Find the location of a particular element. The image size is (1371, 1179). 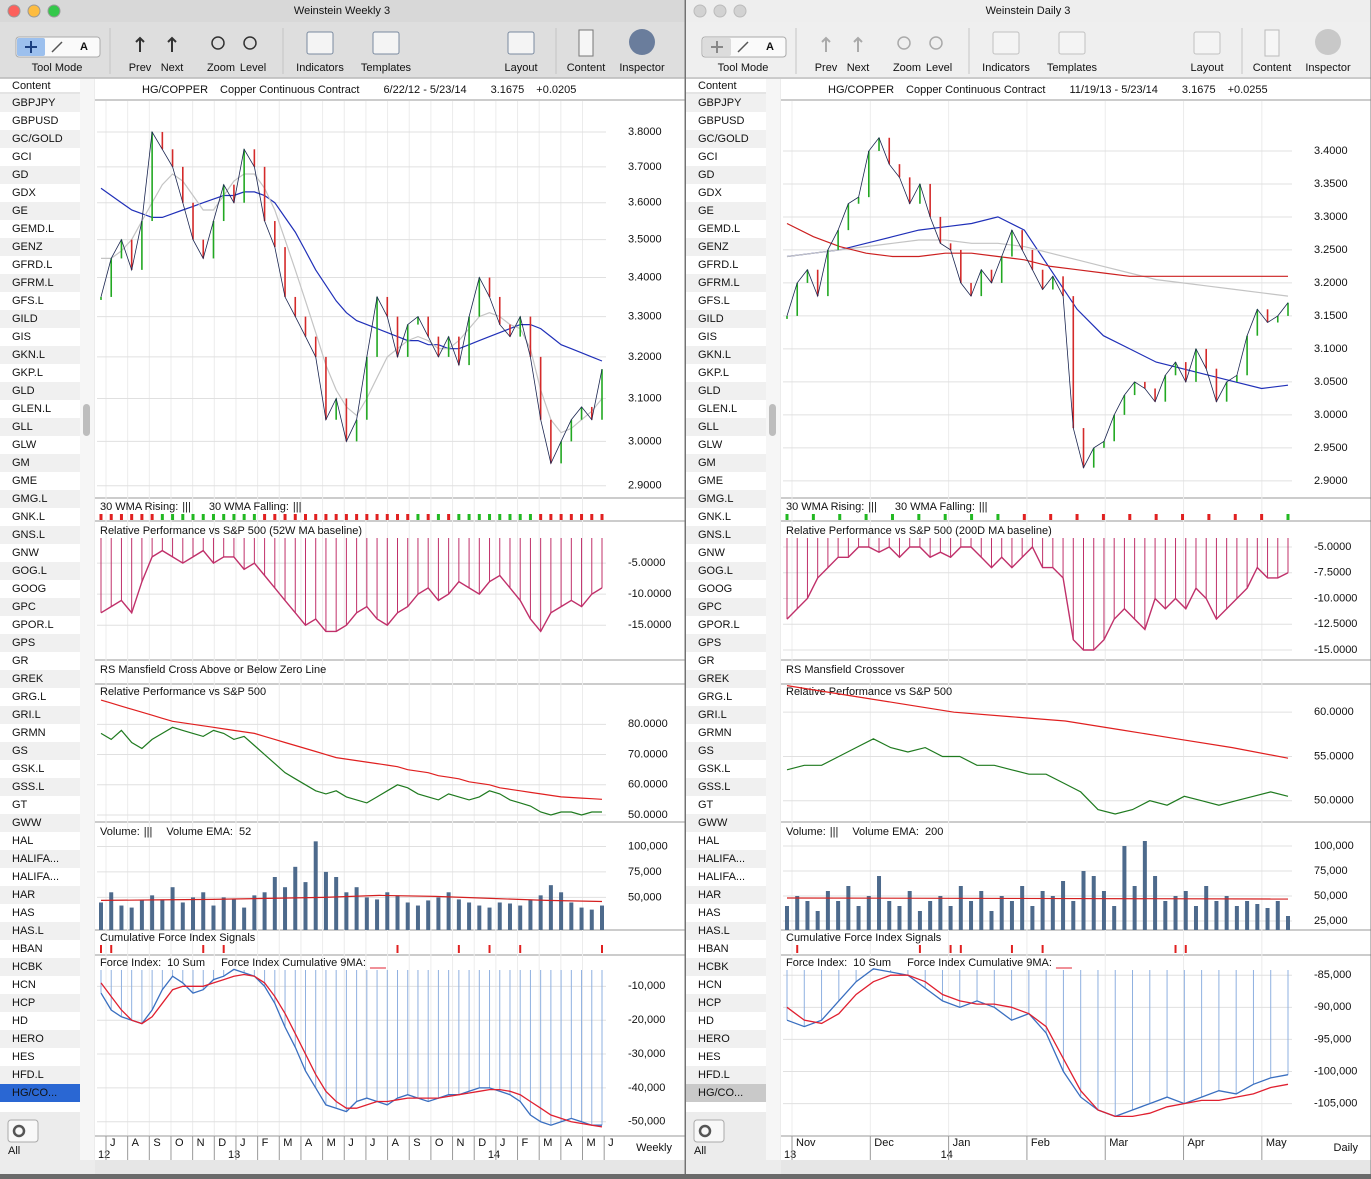

symbol-name: GRMN is located at coordinates (715, 733).